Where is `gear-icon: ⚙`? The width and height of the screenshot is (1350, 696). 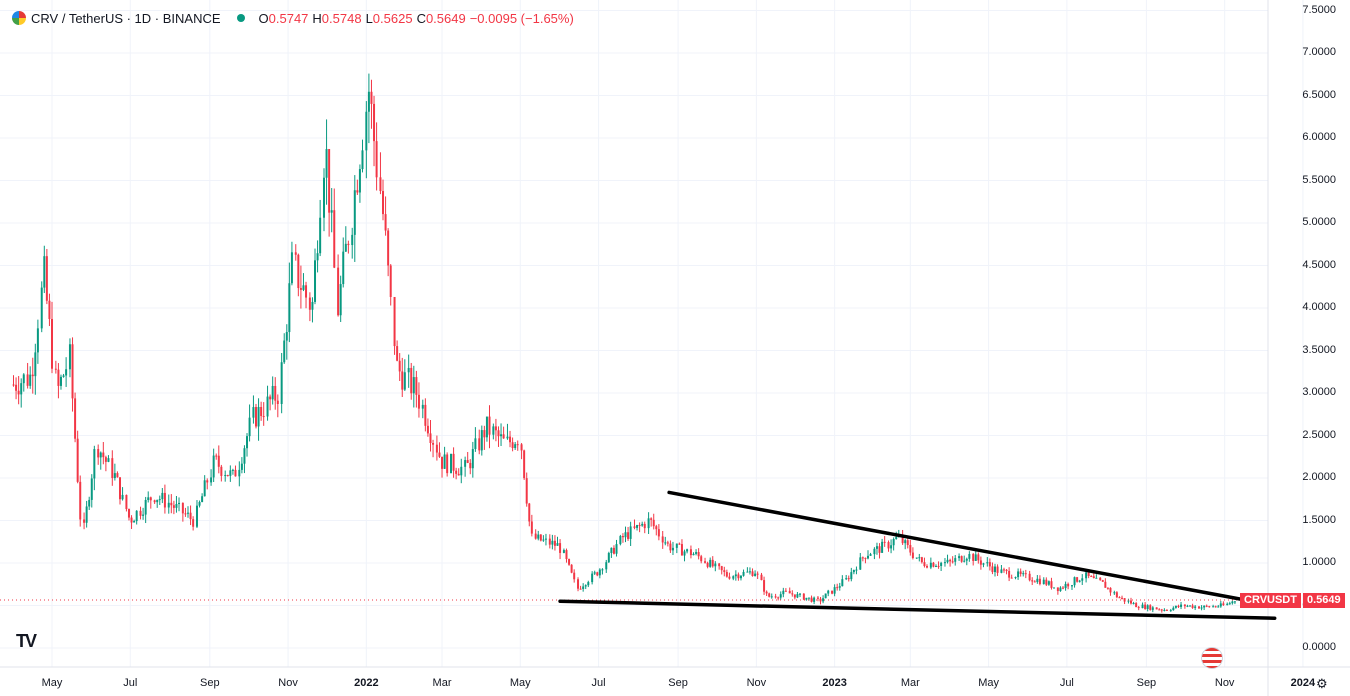 gear-icon: ⚙ is located at coordinates (1322, 683).